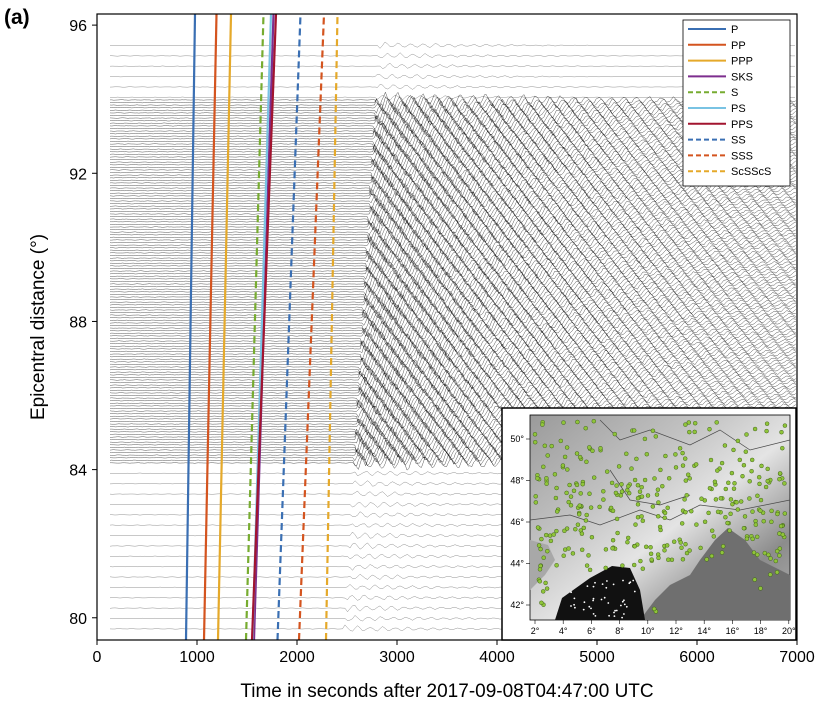 This screenshot has width=818, height=714. Describe the element at coordinates (535, 631) in the screenshot. I see `inset-lon-label: 2°` at that location.